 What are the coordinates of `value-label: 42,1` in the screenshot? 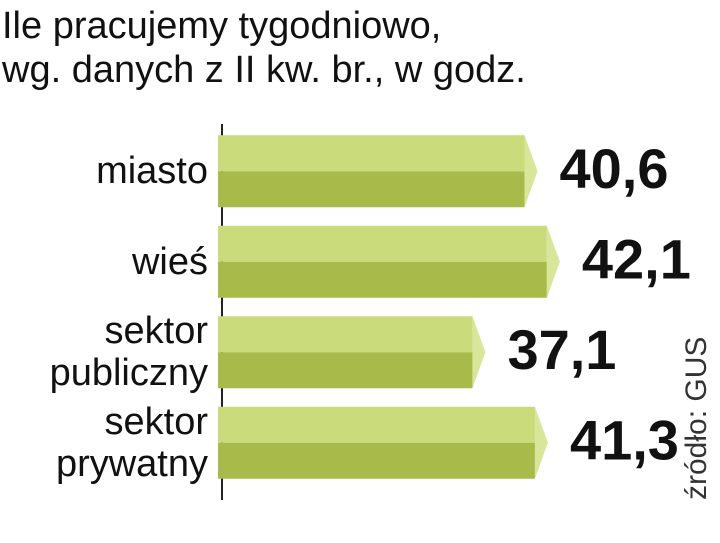 It's located at (636, 259).